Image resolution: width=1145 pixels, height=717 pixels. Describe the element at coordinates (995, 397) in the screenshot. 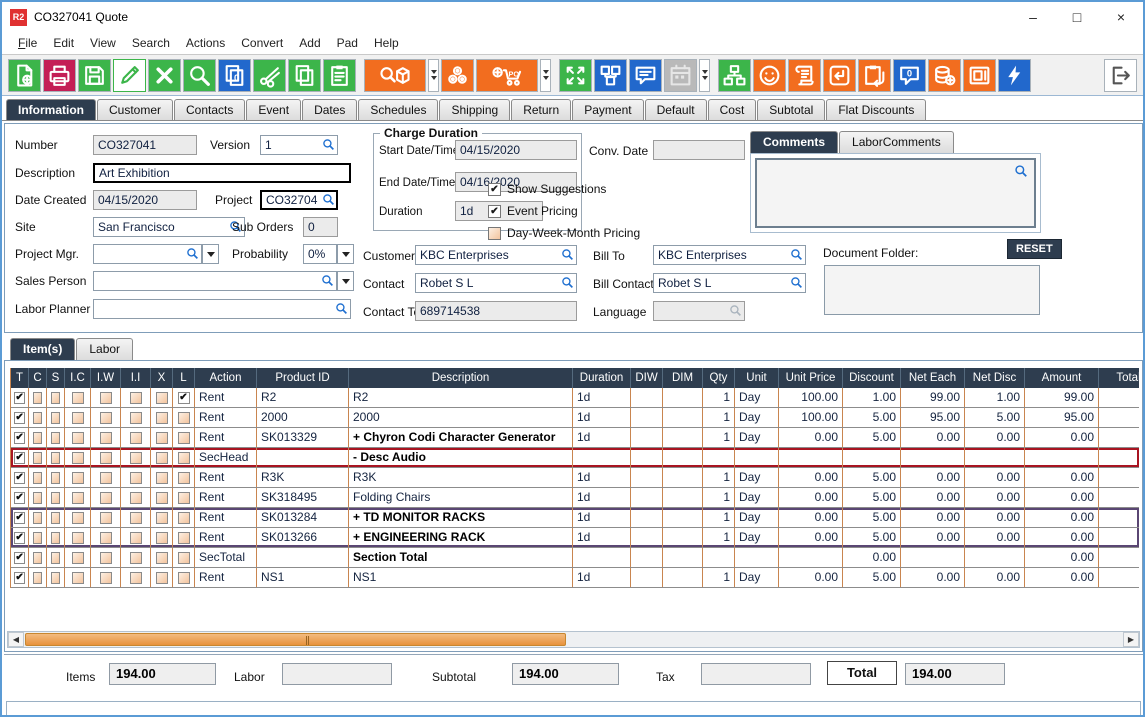

I see `cell-net-disc: 1.00` at that location.